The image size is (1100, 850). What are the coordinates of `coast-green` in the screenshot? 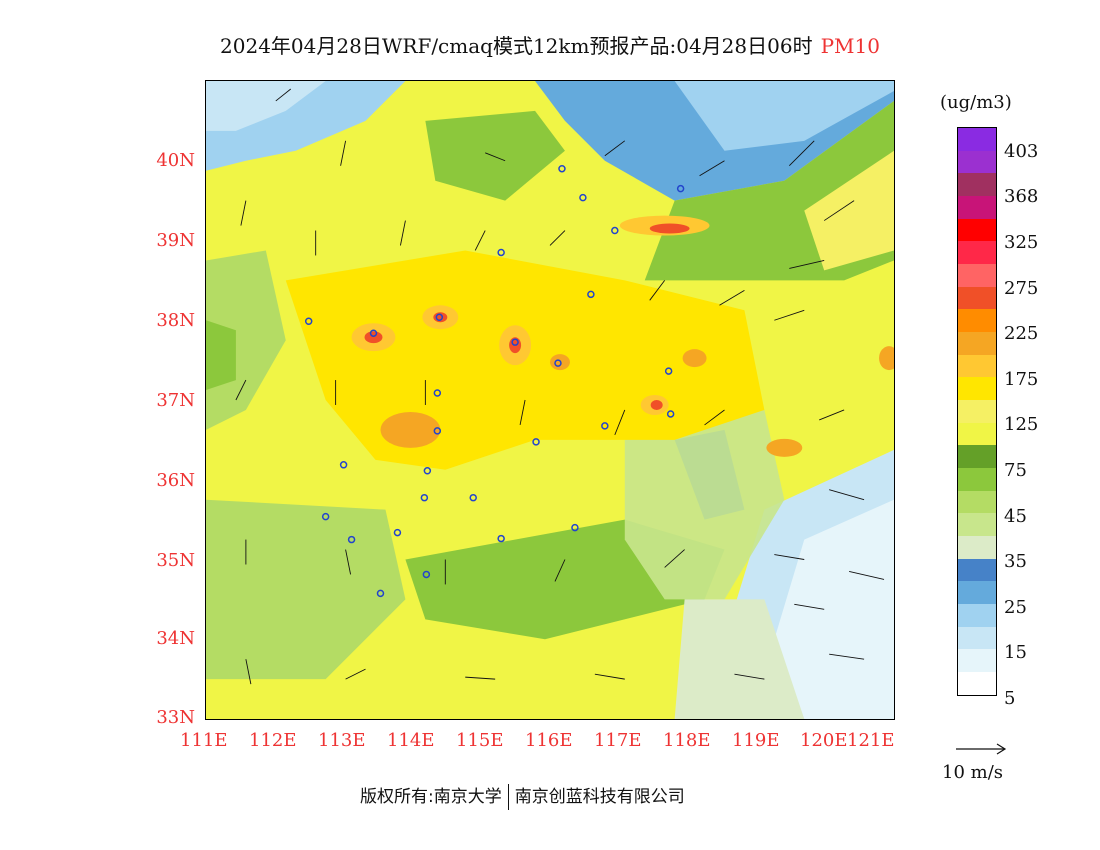 It's located at (704, 504).